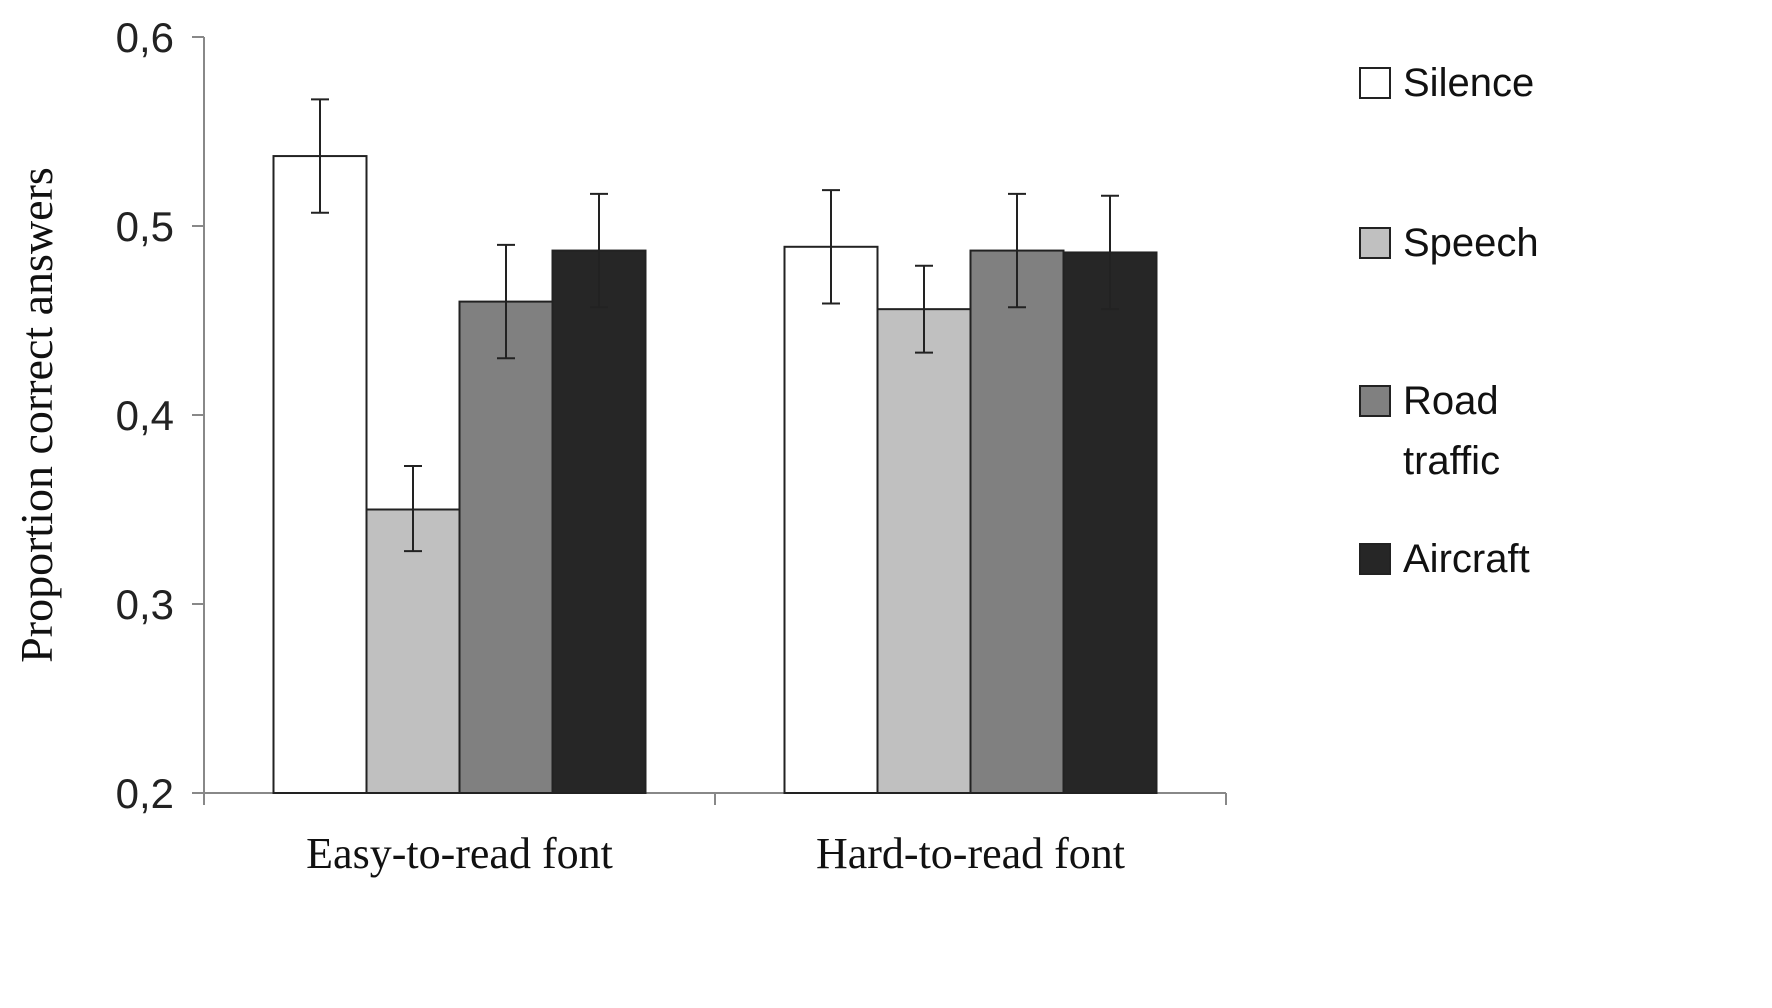 Image resolution: width=1772 pixels, height=1008 pixels. Describe the element at coordinates (145, 226) in the screenshot. I see `y-tick-label: 0,5` at that location.